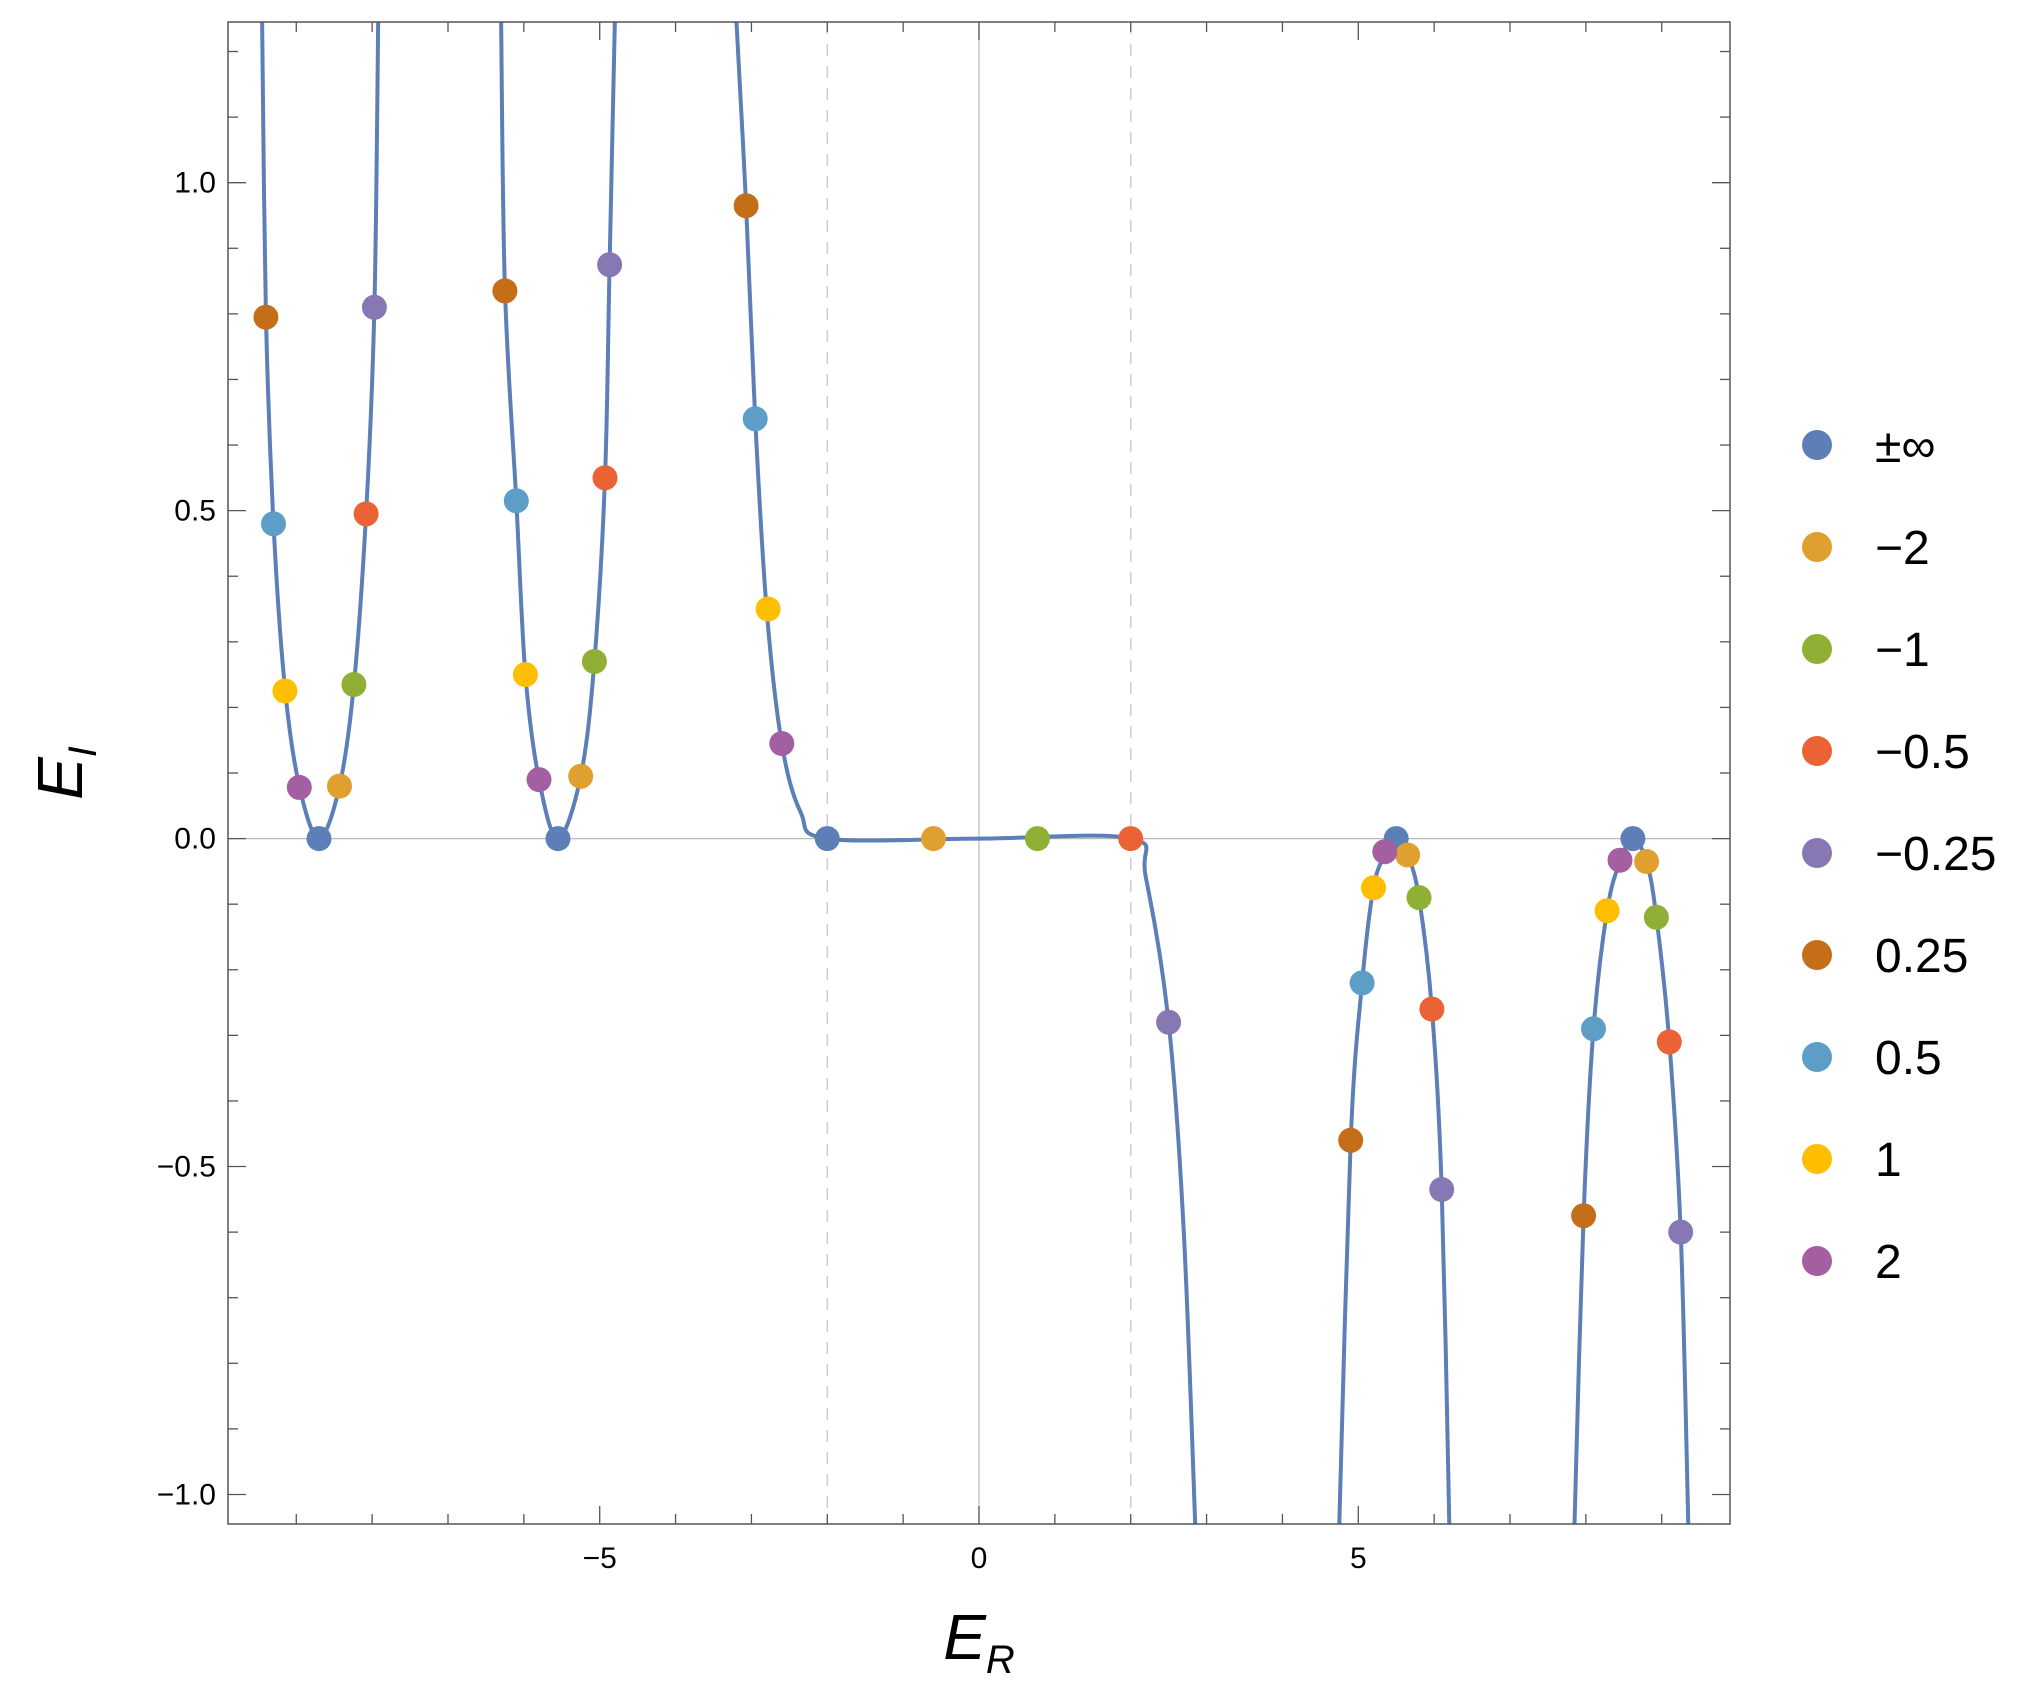 The width and height of the screenshot is (2044, 1699). I want to click on x-tick-label: −5, so click(600, 1558).